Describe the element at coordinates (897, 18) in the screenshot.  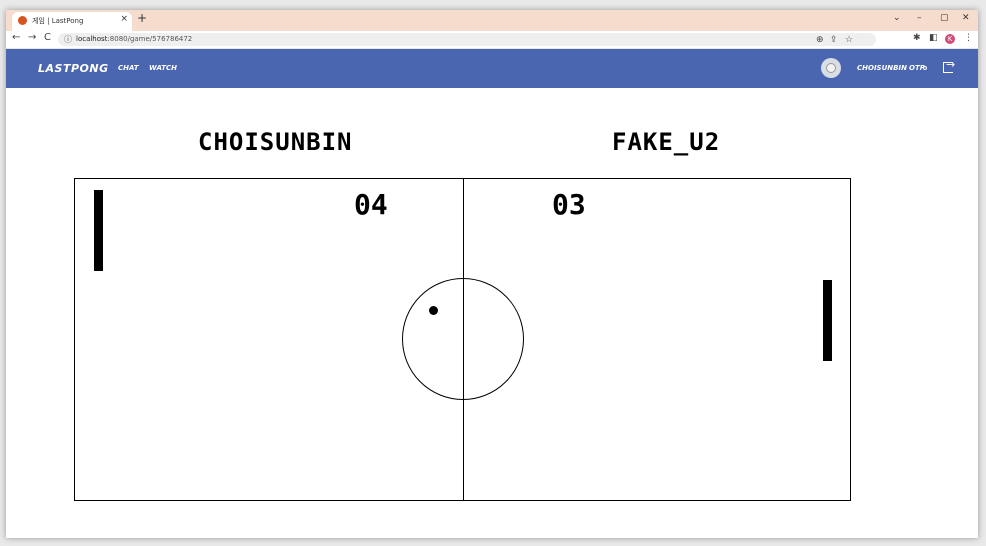
I see `tab-search-icon: ⌄` at that location.